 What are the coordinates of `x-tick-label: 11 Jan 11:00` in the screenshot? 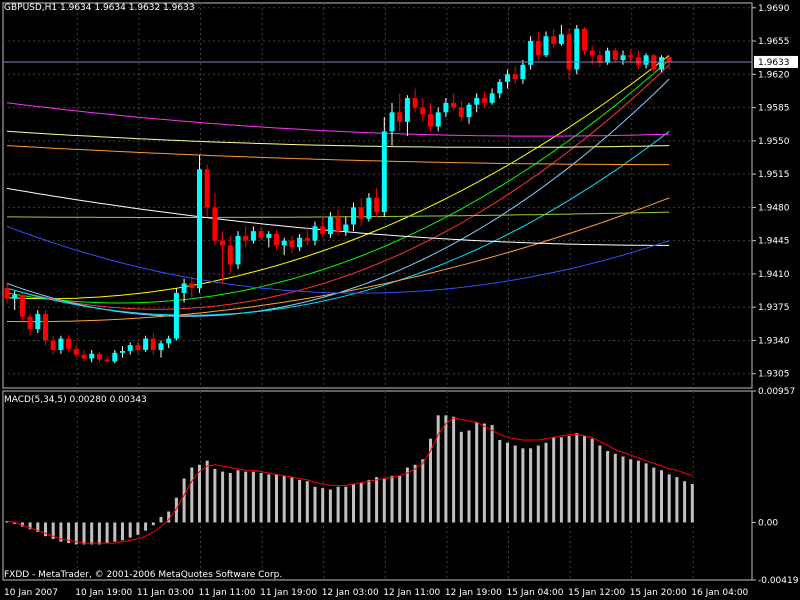 It's located at (227, 593).